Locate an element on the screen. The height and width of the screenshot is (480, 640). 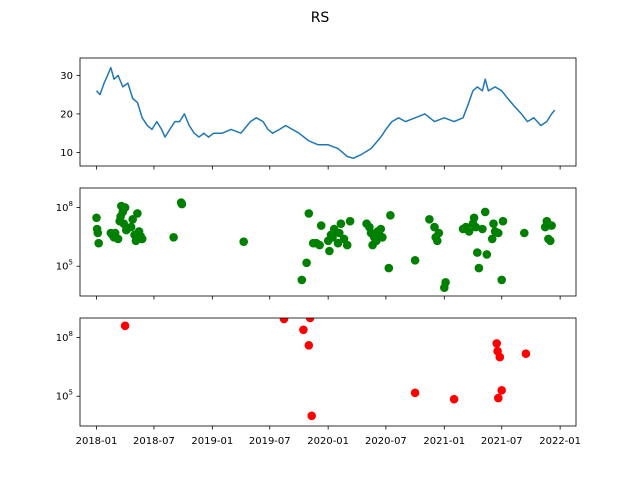
price-ytick-label: 30 is located at coordinates (66, 76).